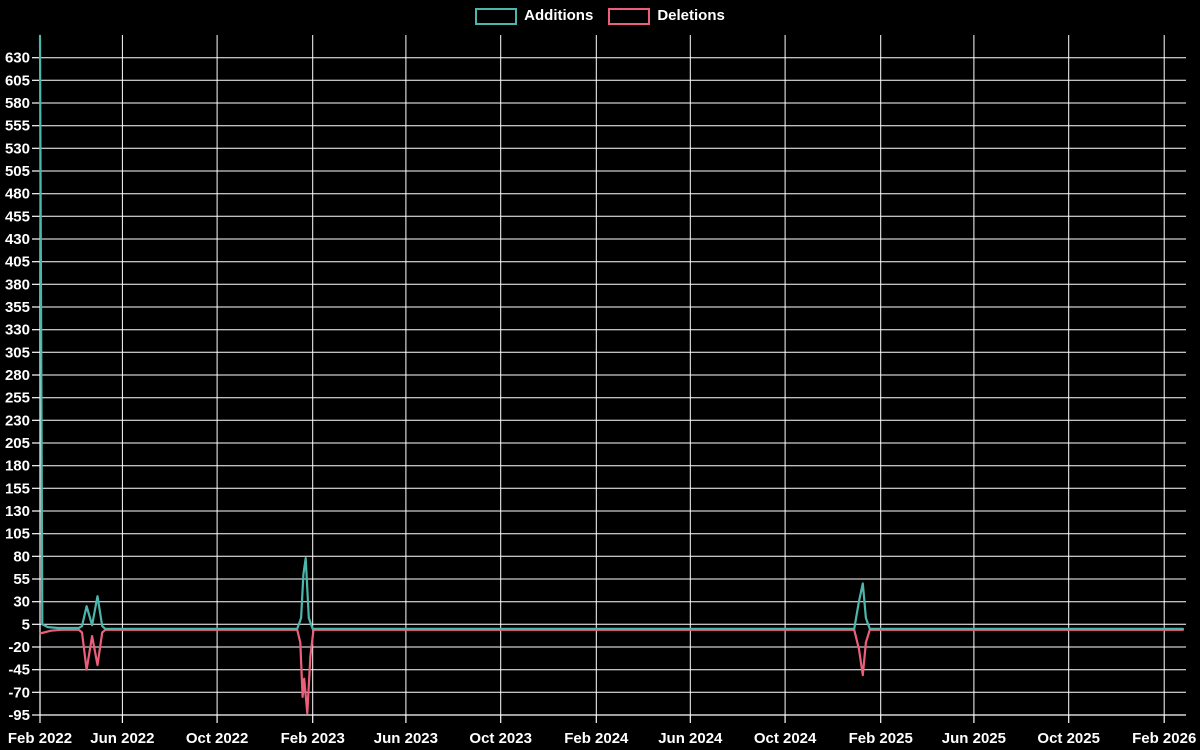 Image resolution: width=1200 pixels, height=750 pixels. What do you see at coordinates (600, 16) in the screenshot?
I see `chart-legend: Additions Deletions` at bounding box center [600, 16].